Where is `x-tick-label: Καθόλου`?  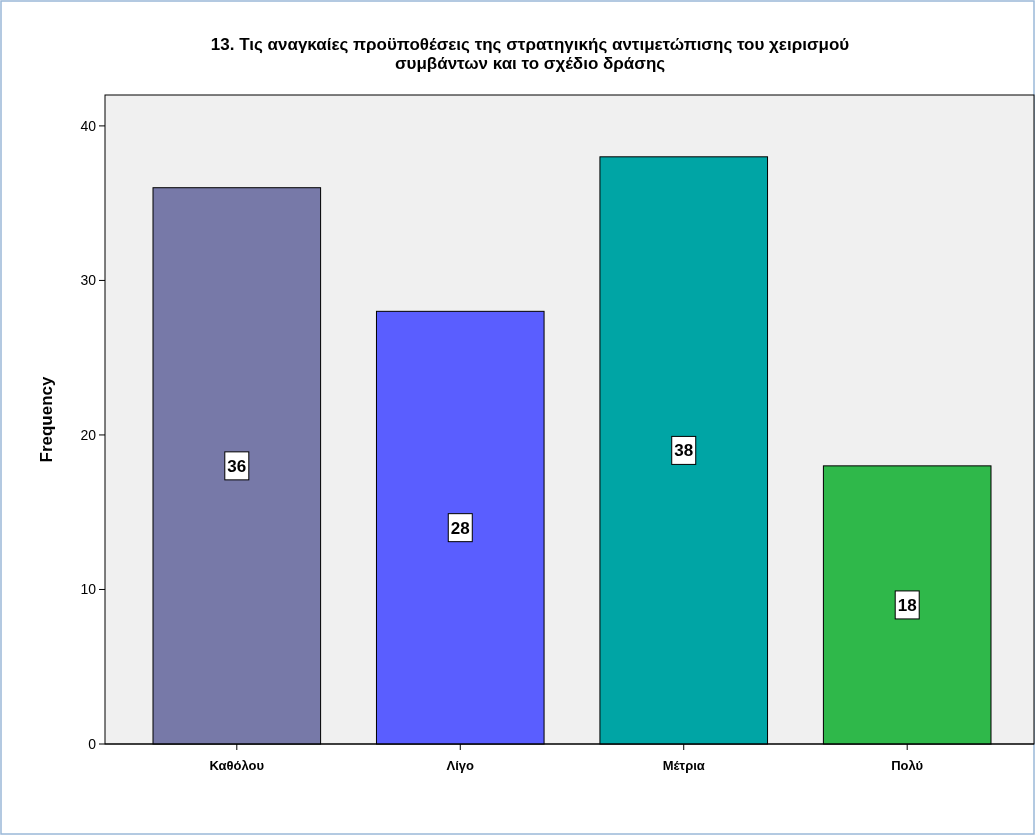 x-tick-label: Καθόλου is located at coordinates (237, 765).